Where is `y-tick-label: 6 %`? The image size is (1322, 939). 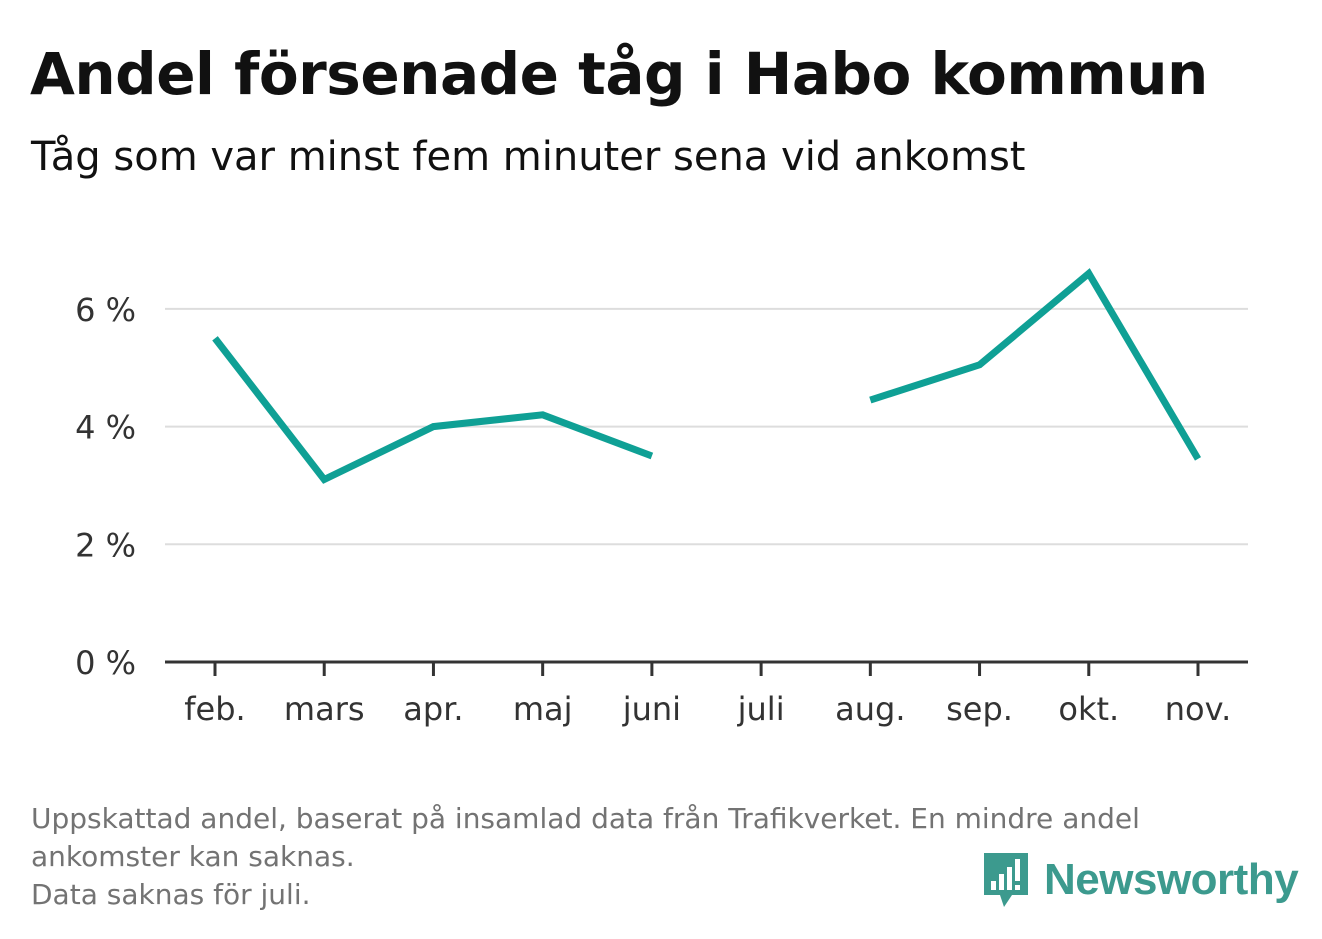
y-tick-label: 6 % is located at coordinates (105, 310).